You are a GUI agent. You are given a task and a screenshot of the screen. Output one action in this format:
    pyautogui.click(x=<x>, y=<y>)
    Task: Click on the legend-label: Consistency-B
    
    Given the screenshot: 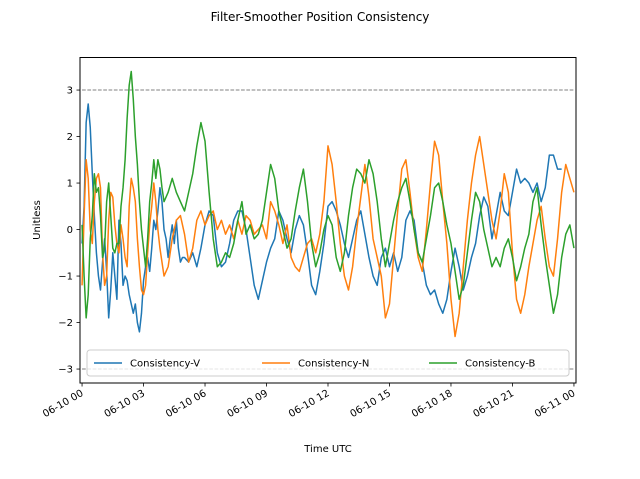 What is the action you would take?
    pyautogui.click(x=500, y=364)
    